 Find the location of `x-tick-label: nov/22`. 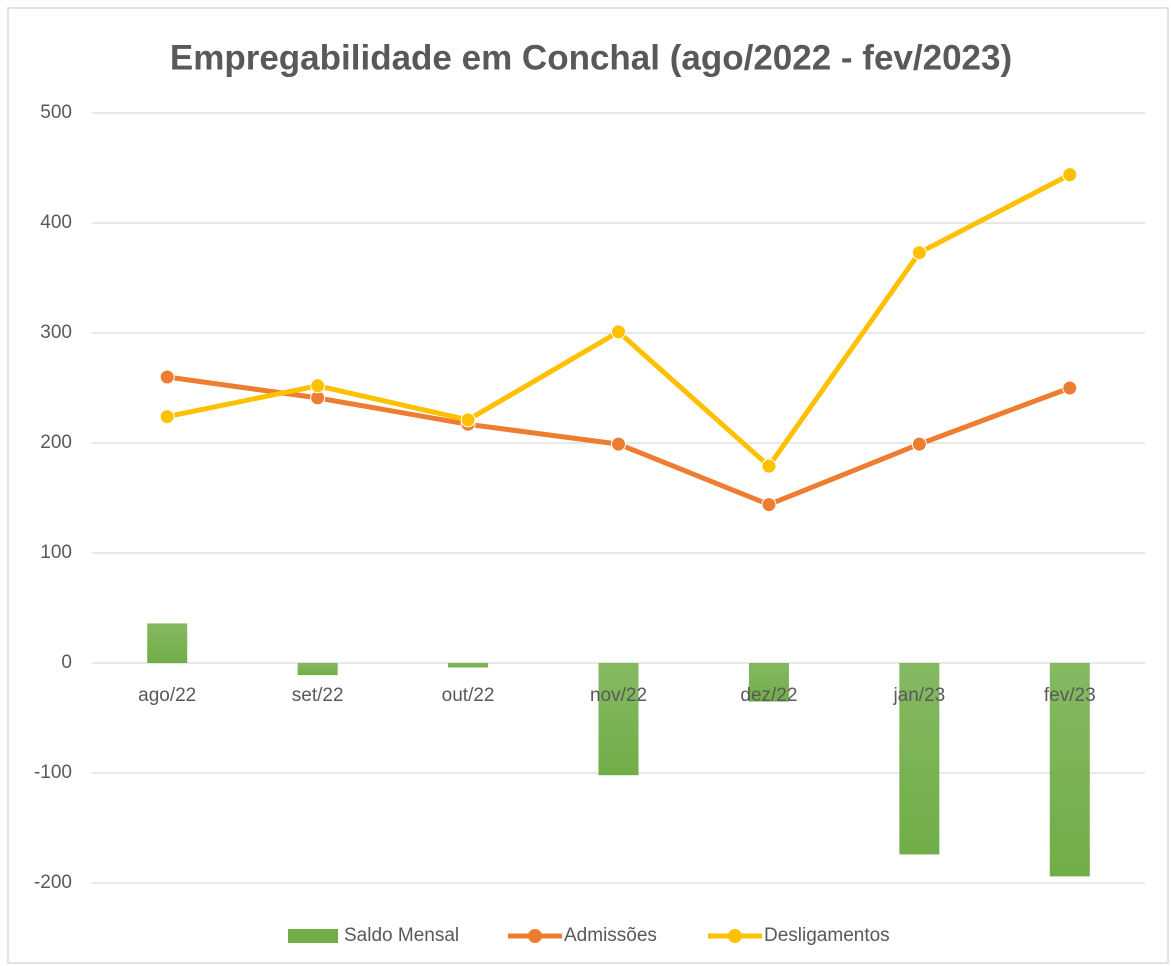

x-tick-label: nov/22 is located at coordinates (618, 695).